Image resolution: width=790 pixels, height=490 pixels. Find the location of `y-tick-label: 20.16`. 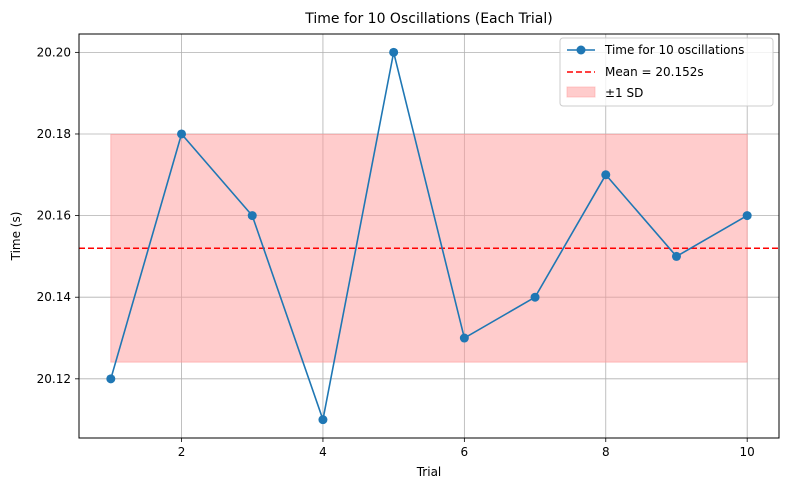

y-tick-label: 20.16 is located at coordinates (54, 216).